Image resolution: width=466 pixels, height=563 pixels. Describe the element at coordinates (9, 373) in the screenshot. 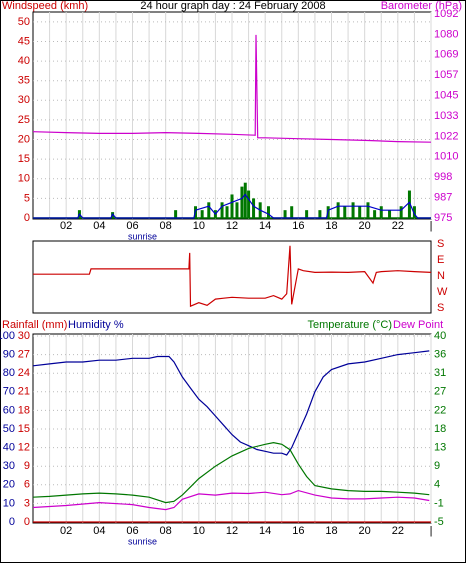

I see `y-tick-label: 80` at that location.